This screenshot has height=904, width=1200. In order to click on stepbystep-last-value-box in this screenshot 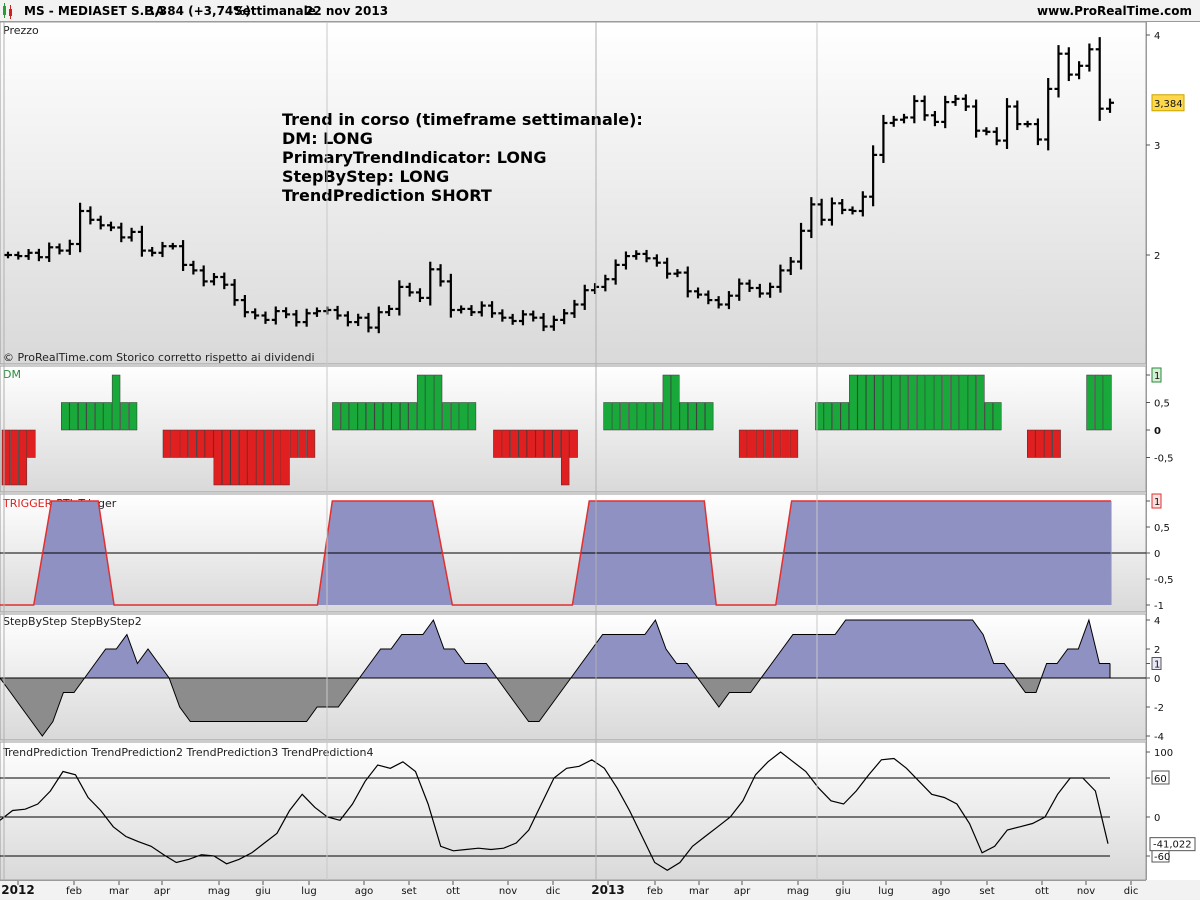, I will do `click(1156, 663)`.